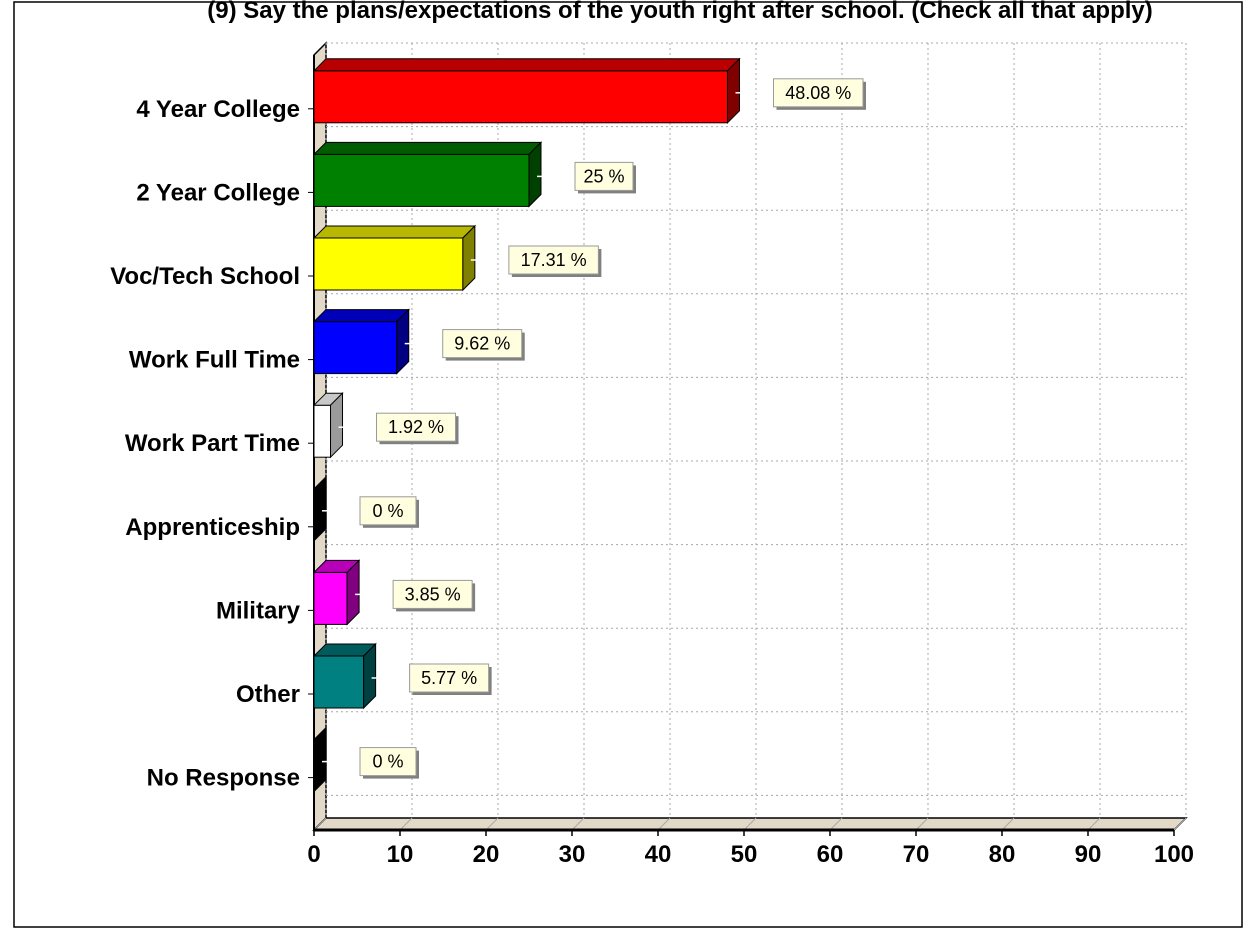 Image resolution: width=1244 pixels, height=928 pixels. I want to click on x-tick-label: 100, so click(1174, 854).